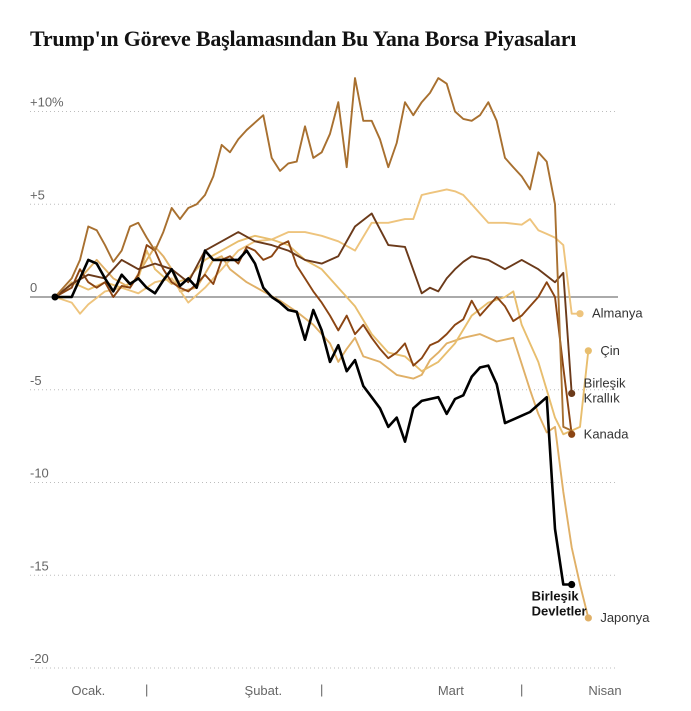  I want to click on series-label-almanya: Almanya, so click(617, 313).